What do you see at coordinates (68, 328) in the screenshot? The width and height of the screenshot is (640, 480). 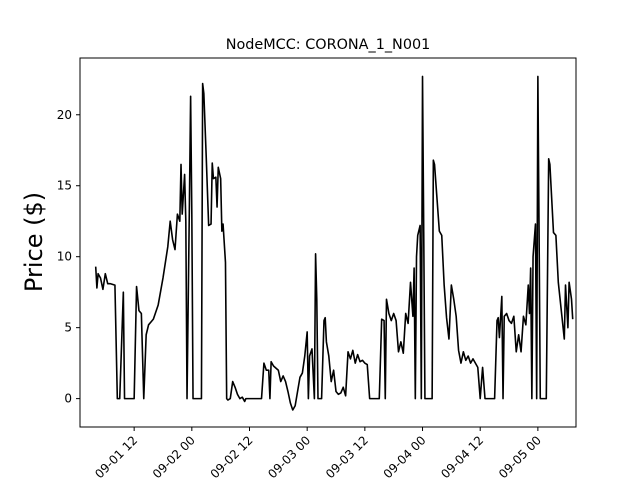 I see `y-tick-label: 5` at bounding box center [68, 328].